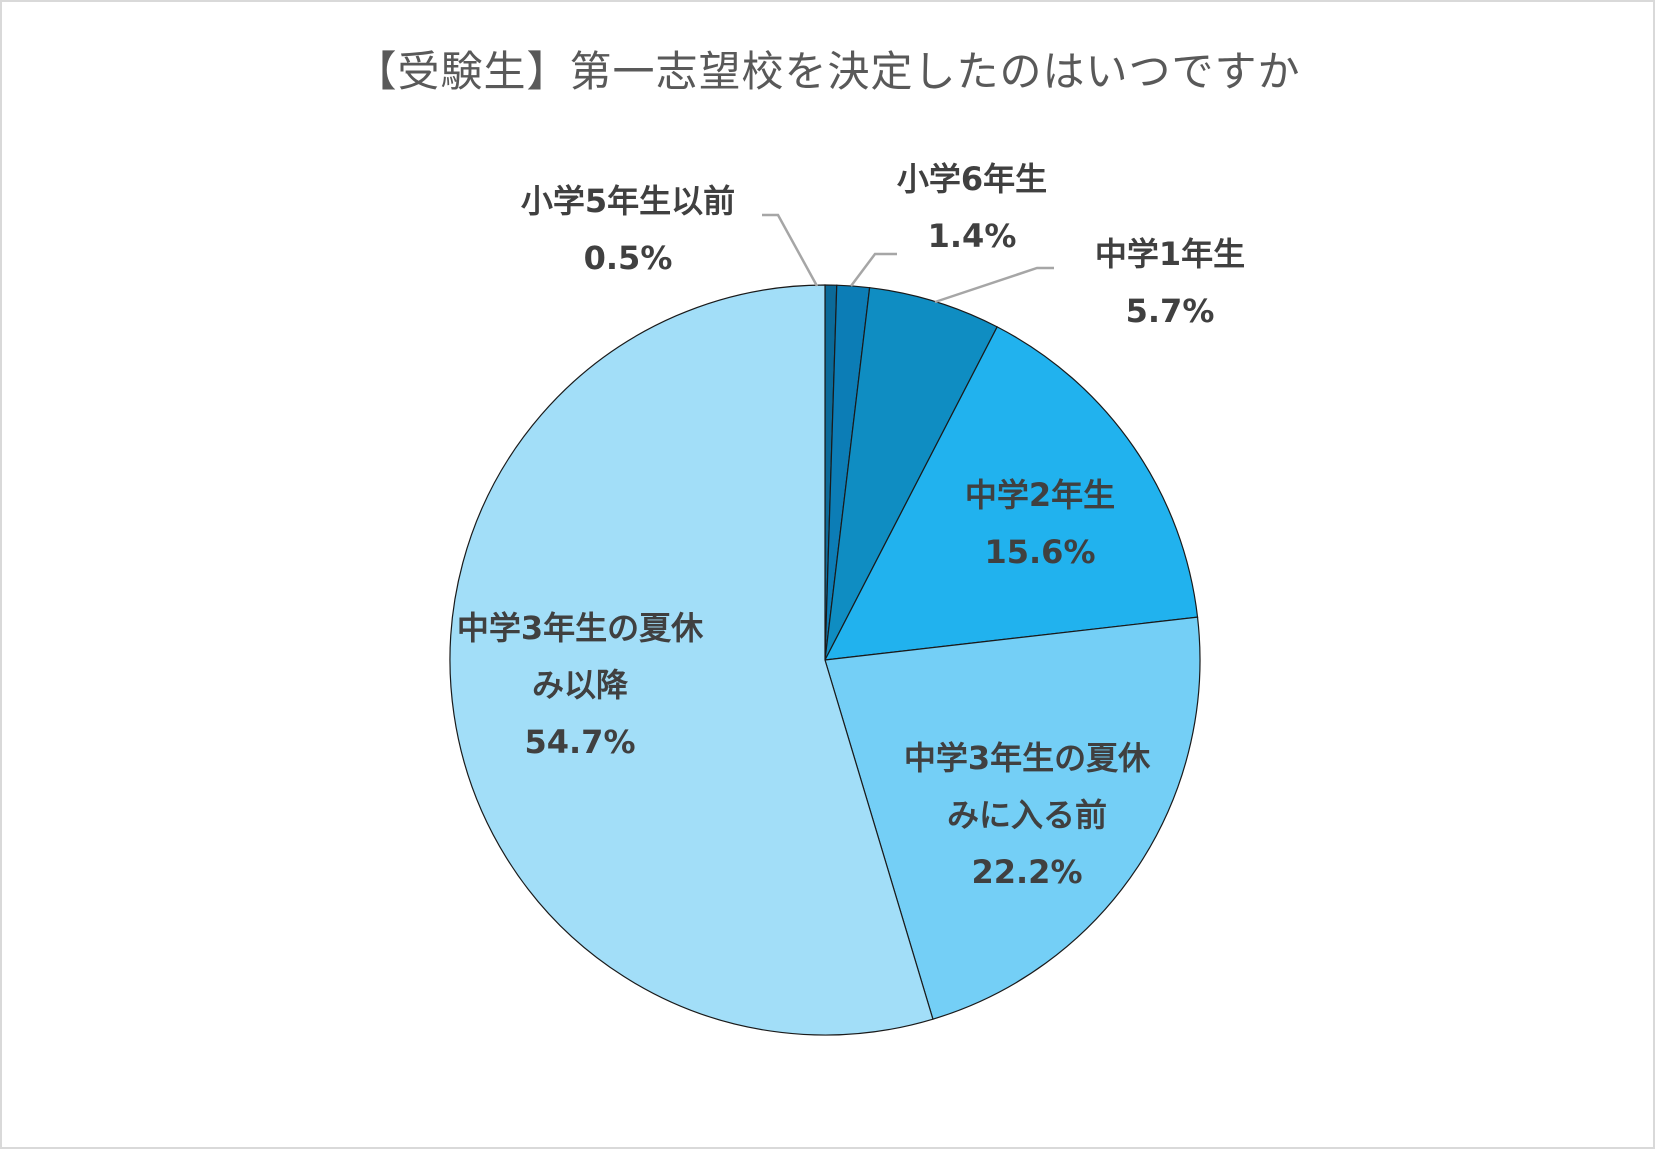 Image resolution: width=1655 pixels, height=1149 pixels. I want to click on slice-category-label-1: 小学5年生以前, so click(628, 201).